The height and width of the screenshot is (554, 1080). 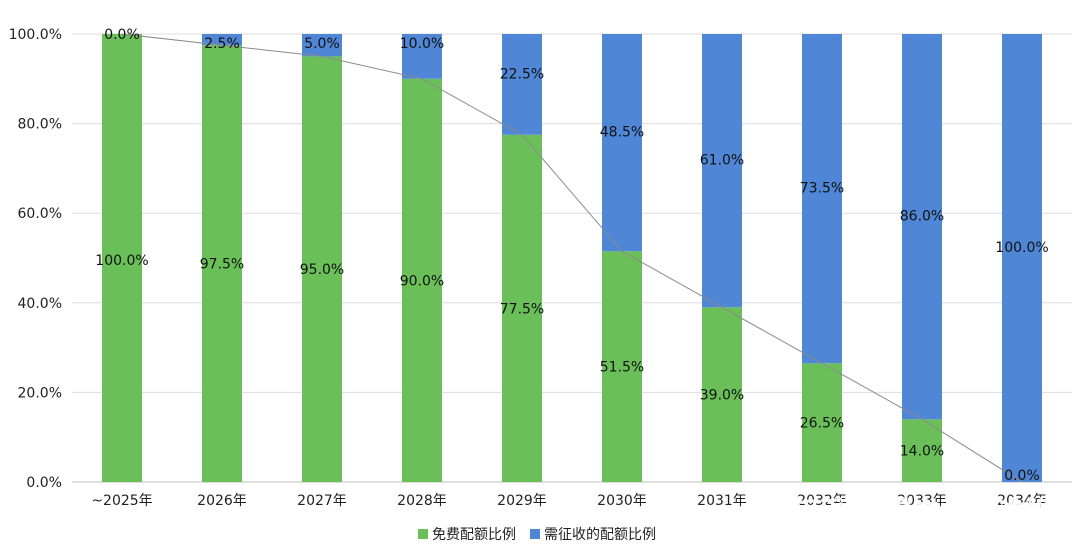 I want to click on y-tick-label: 80.0%, so click(x=40, y=125).